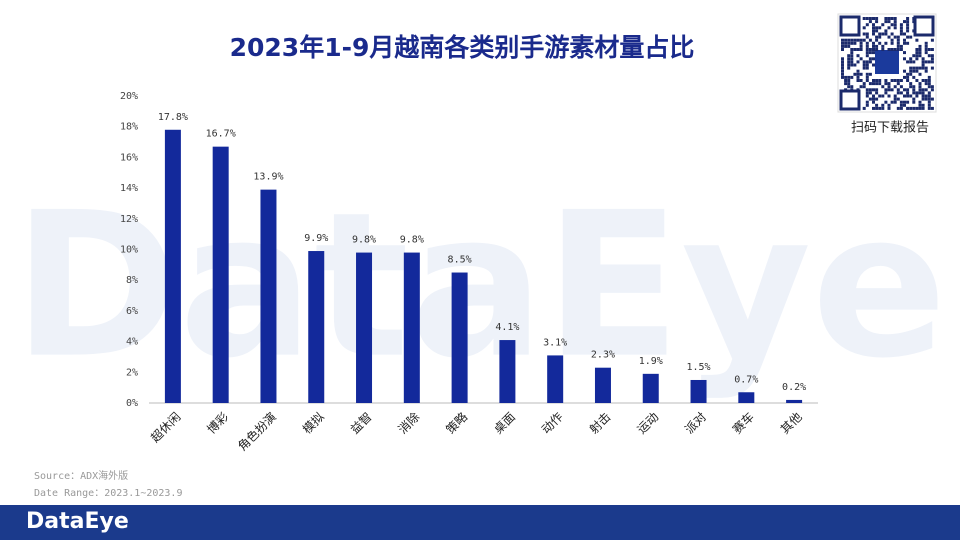  Describe the element at coordinates (129, 157) in the screenshot. I see `y-tick-label: 16%` at that location.